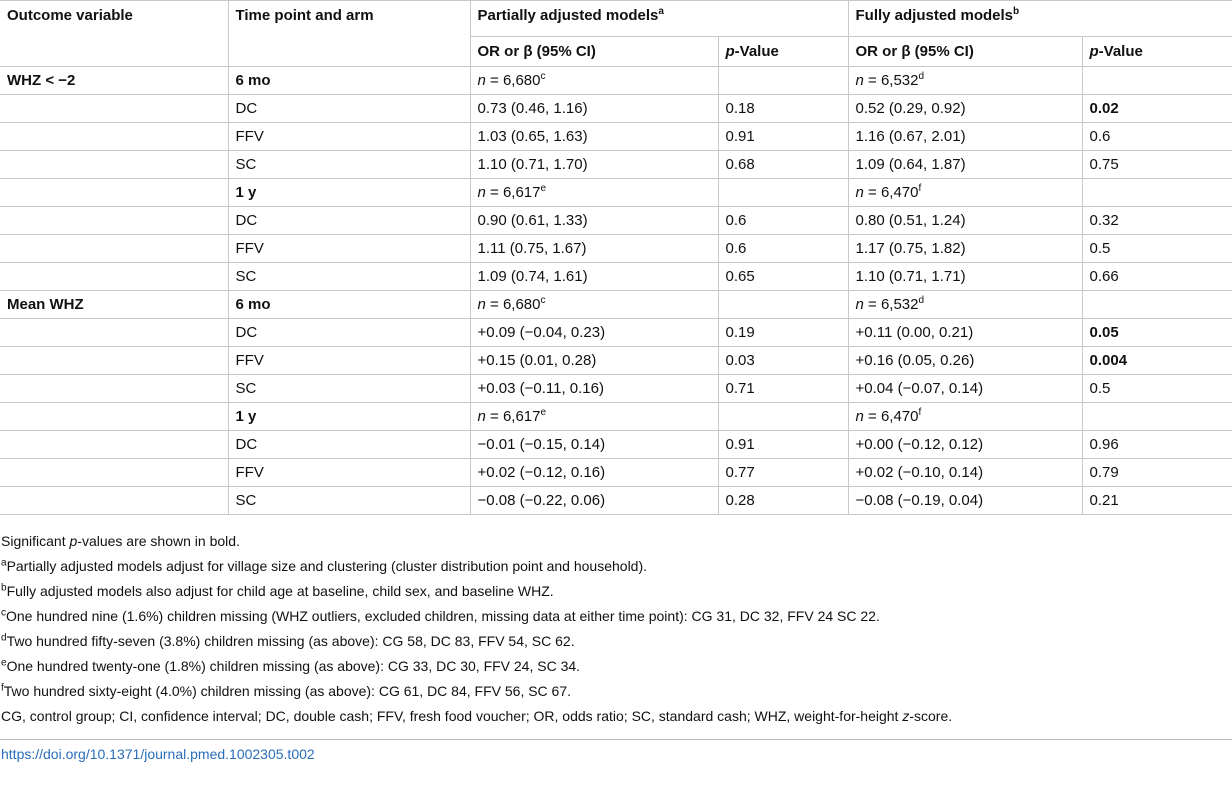 This screenshot has width=1232, height=800. What do you see at coordinates (783, 500) in the screenshot?
I see `table-cell: 0.28` at bounding box center [783, 500].